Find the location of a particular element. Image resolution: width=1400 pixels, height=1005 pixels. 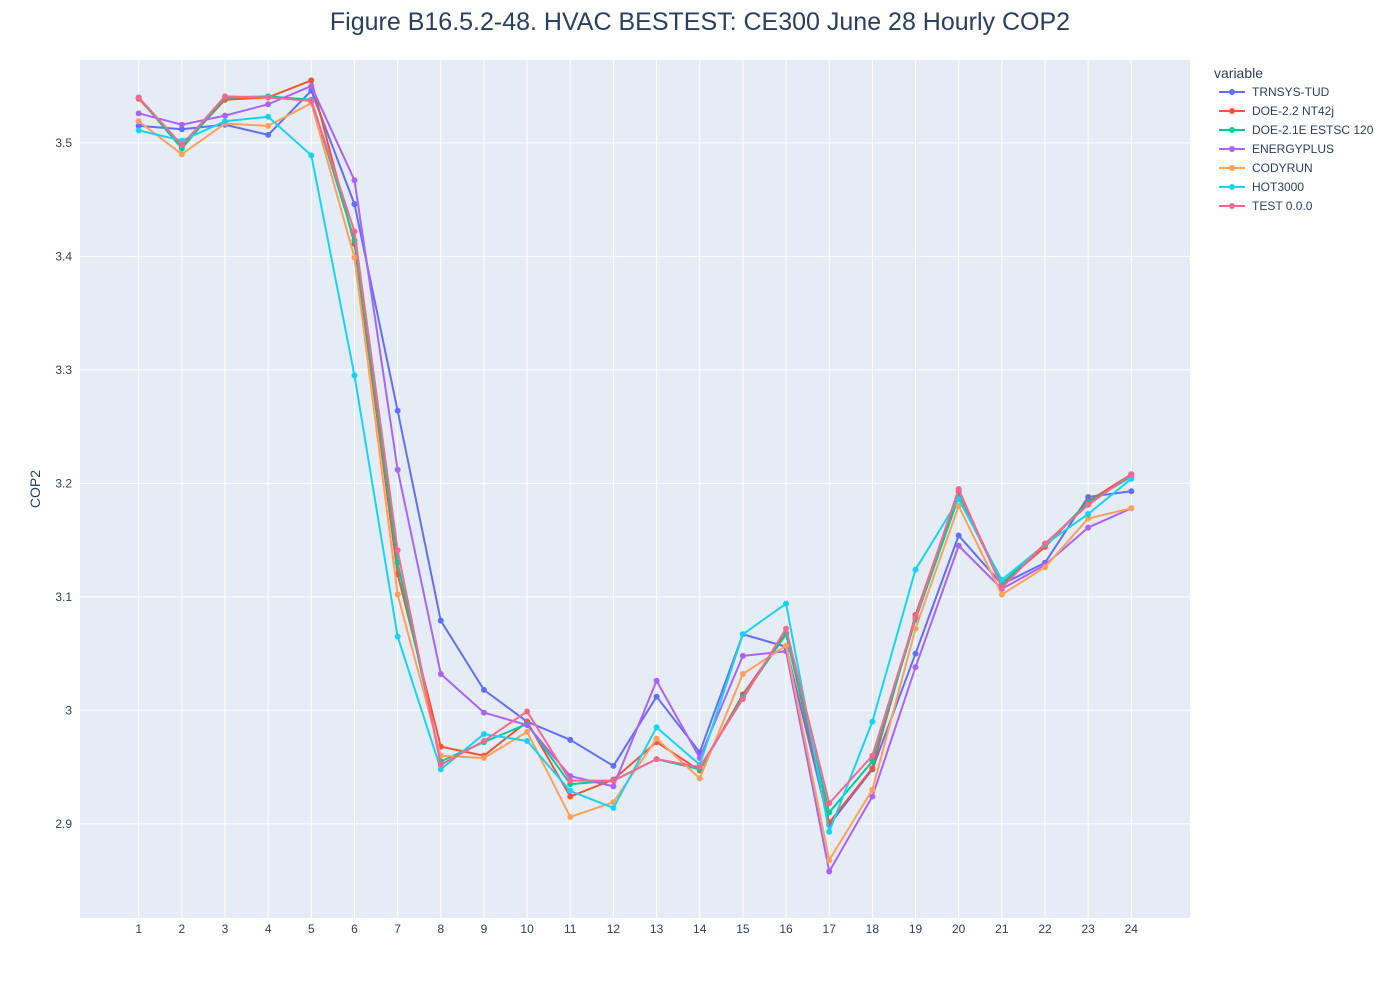

x-tick-label: 11 is located at coordinates (570, 929).